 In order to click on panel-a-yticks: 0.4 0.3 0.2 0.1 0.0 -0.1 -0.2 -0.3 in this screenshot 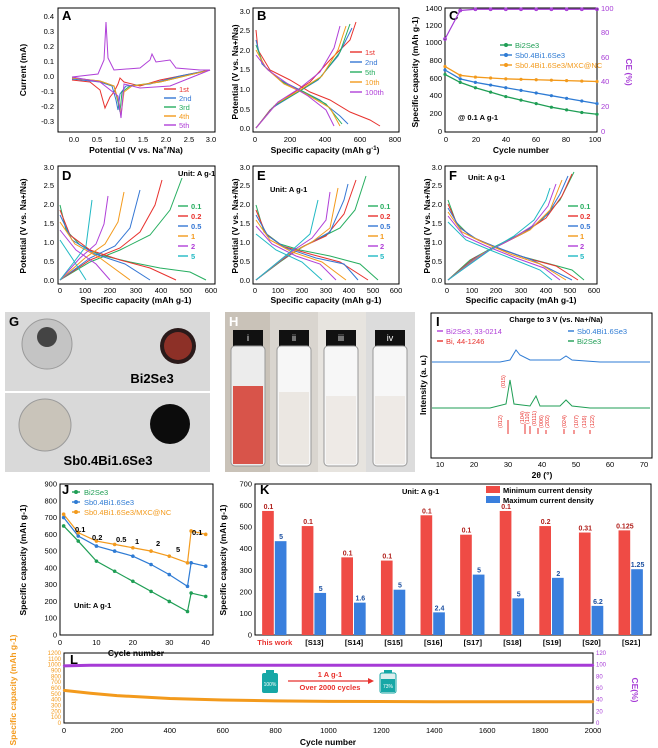, I will do `click(47, 69)`.